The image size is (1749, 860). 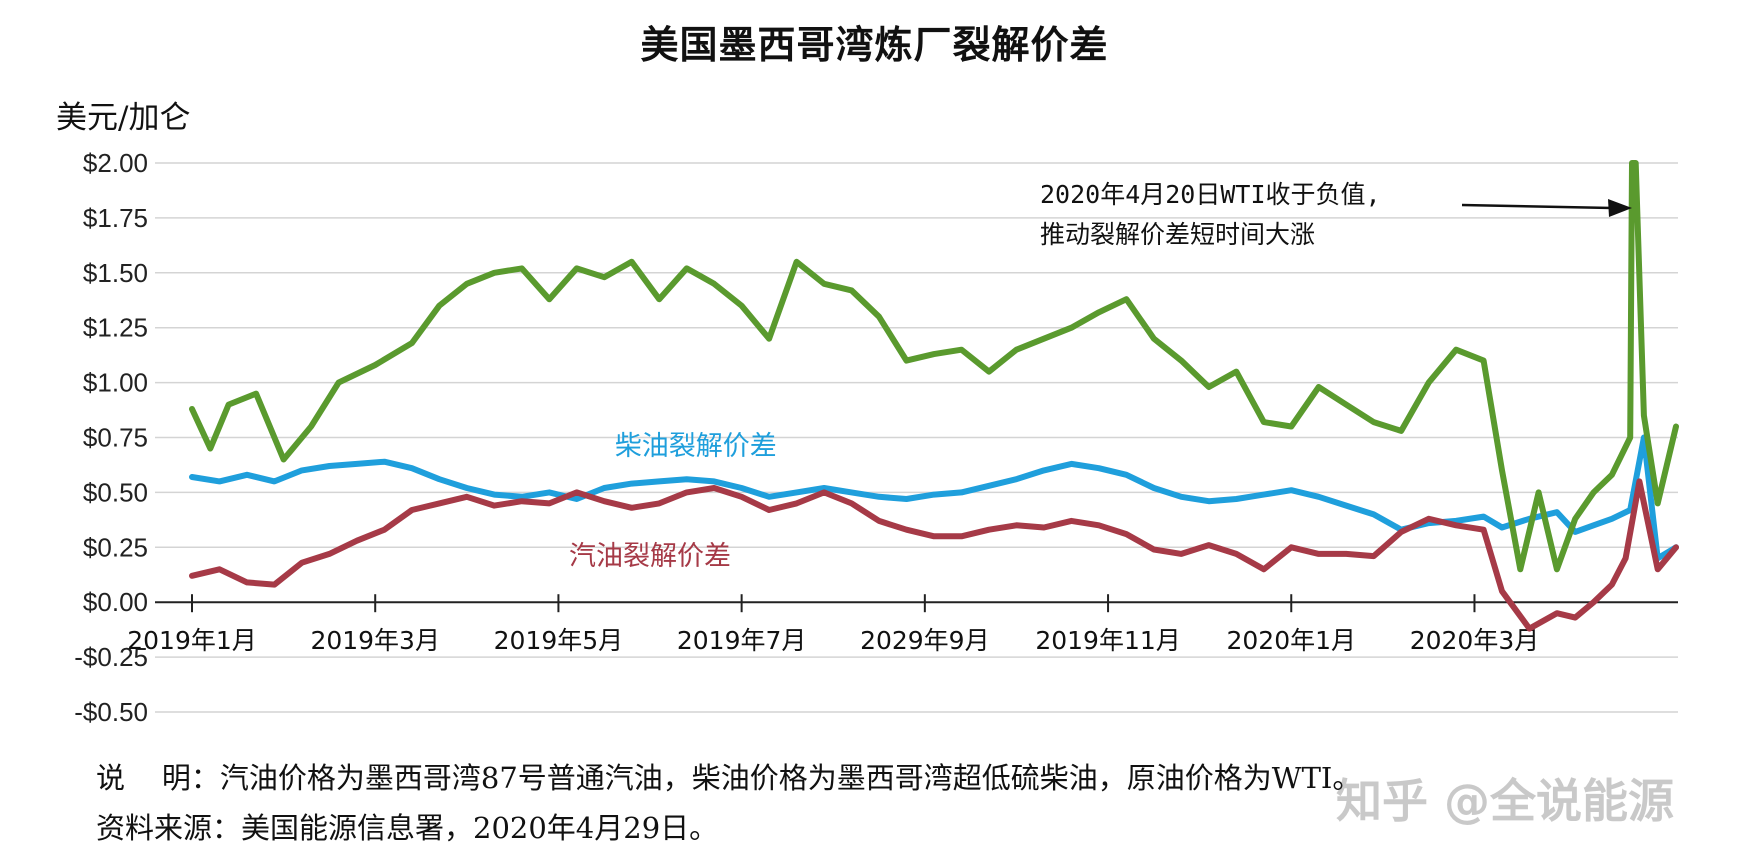 I want to click on y-tick-label: $1.50, so click(x=115, y=273).